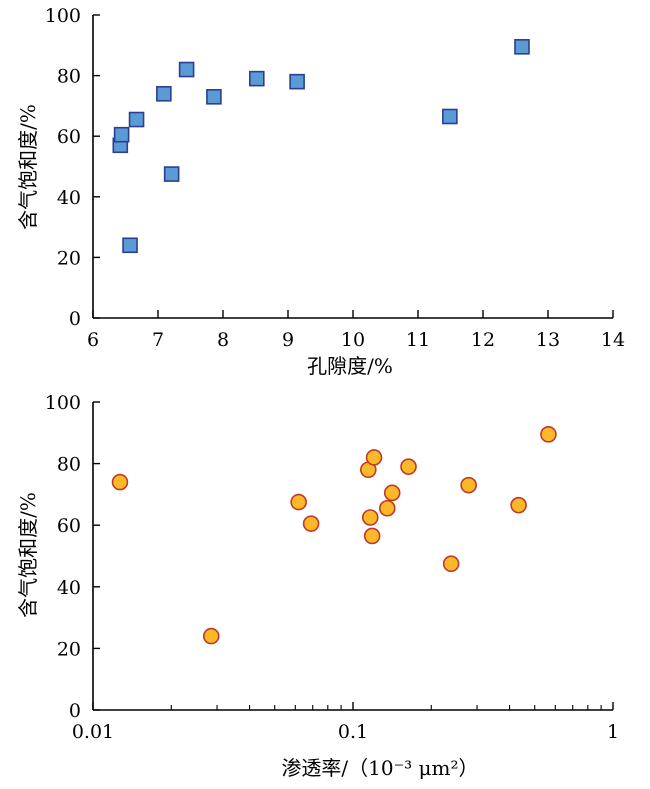 Image resolution: width=650 pixels, height=789 pixels. I want to click on x-tick-label: 14, so click(613, 340).